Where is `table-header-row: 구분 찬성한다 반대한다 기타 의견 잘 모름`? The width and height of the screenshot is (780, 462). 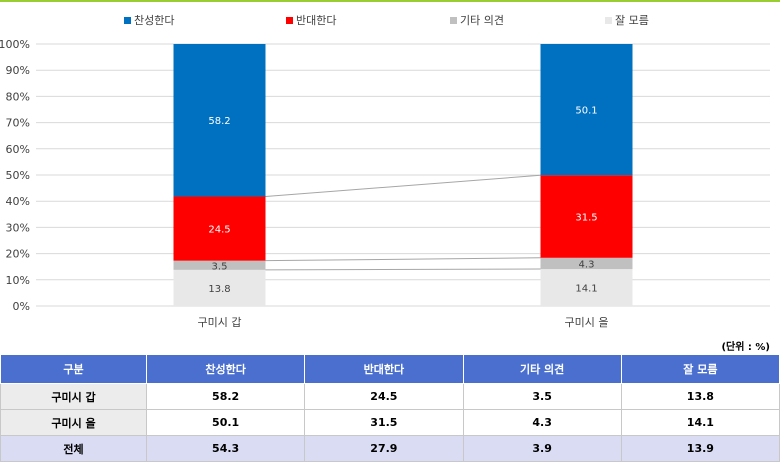 table-header-row: 구분 찬성한다 반대한다 기타 의견 잘 모름 is located at coordinates (390, 369).